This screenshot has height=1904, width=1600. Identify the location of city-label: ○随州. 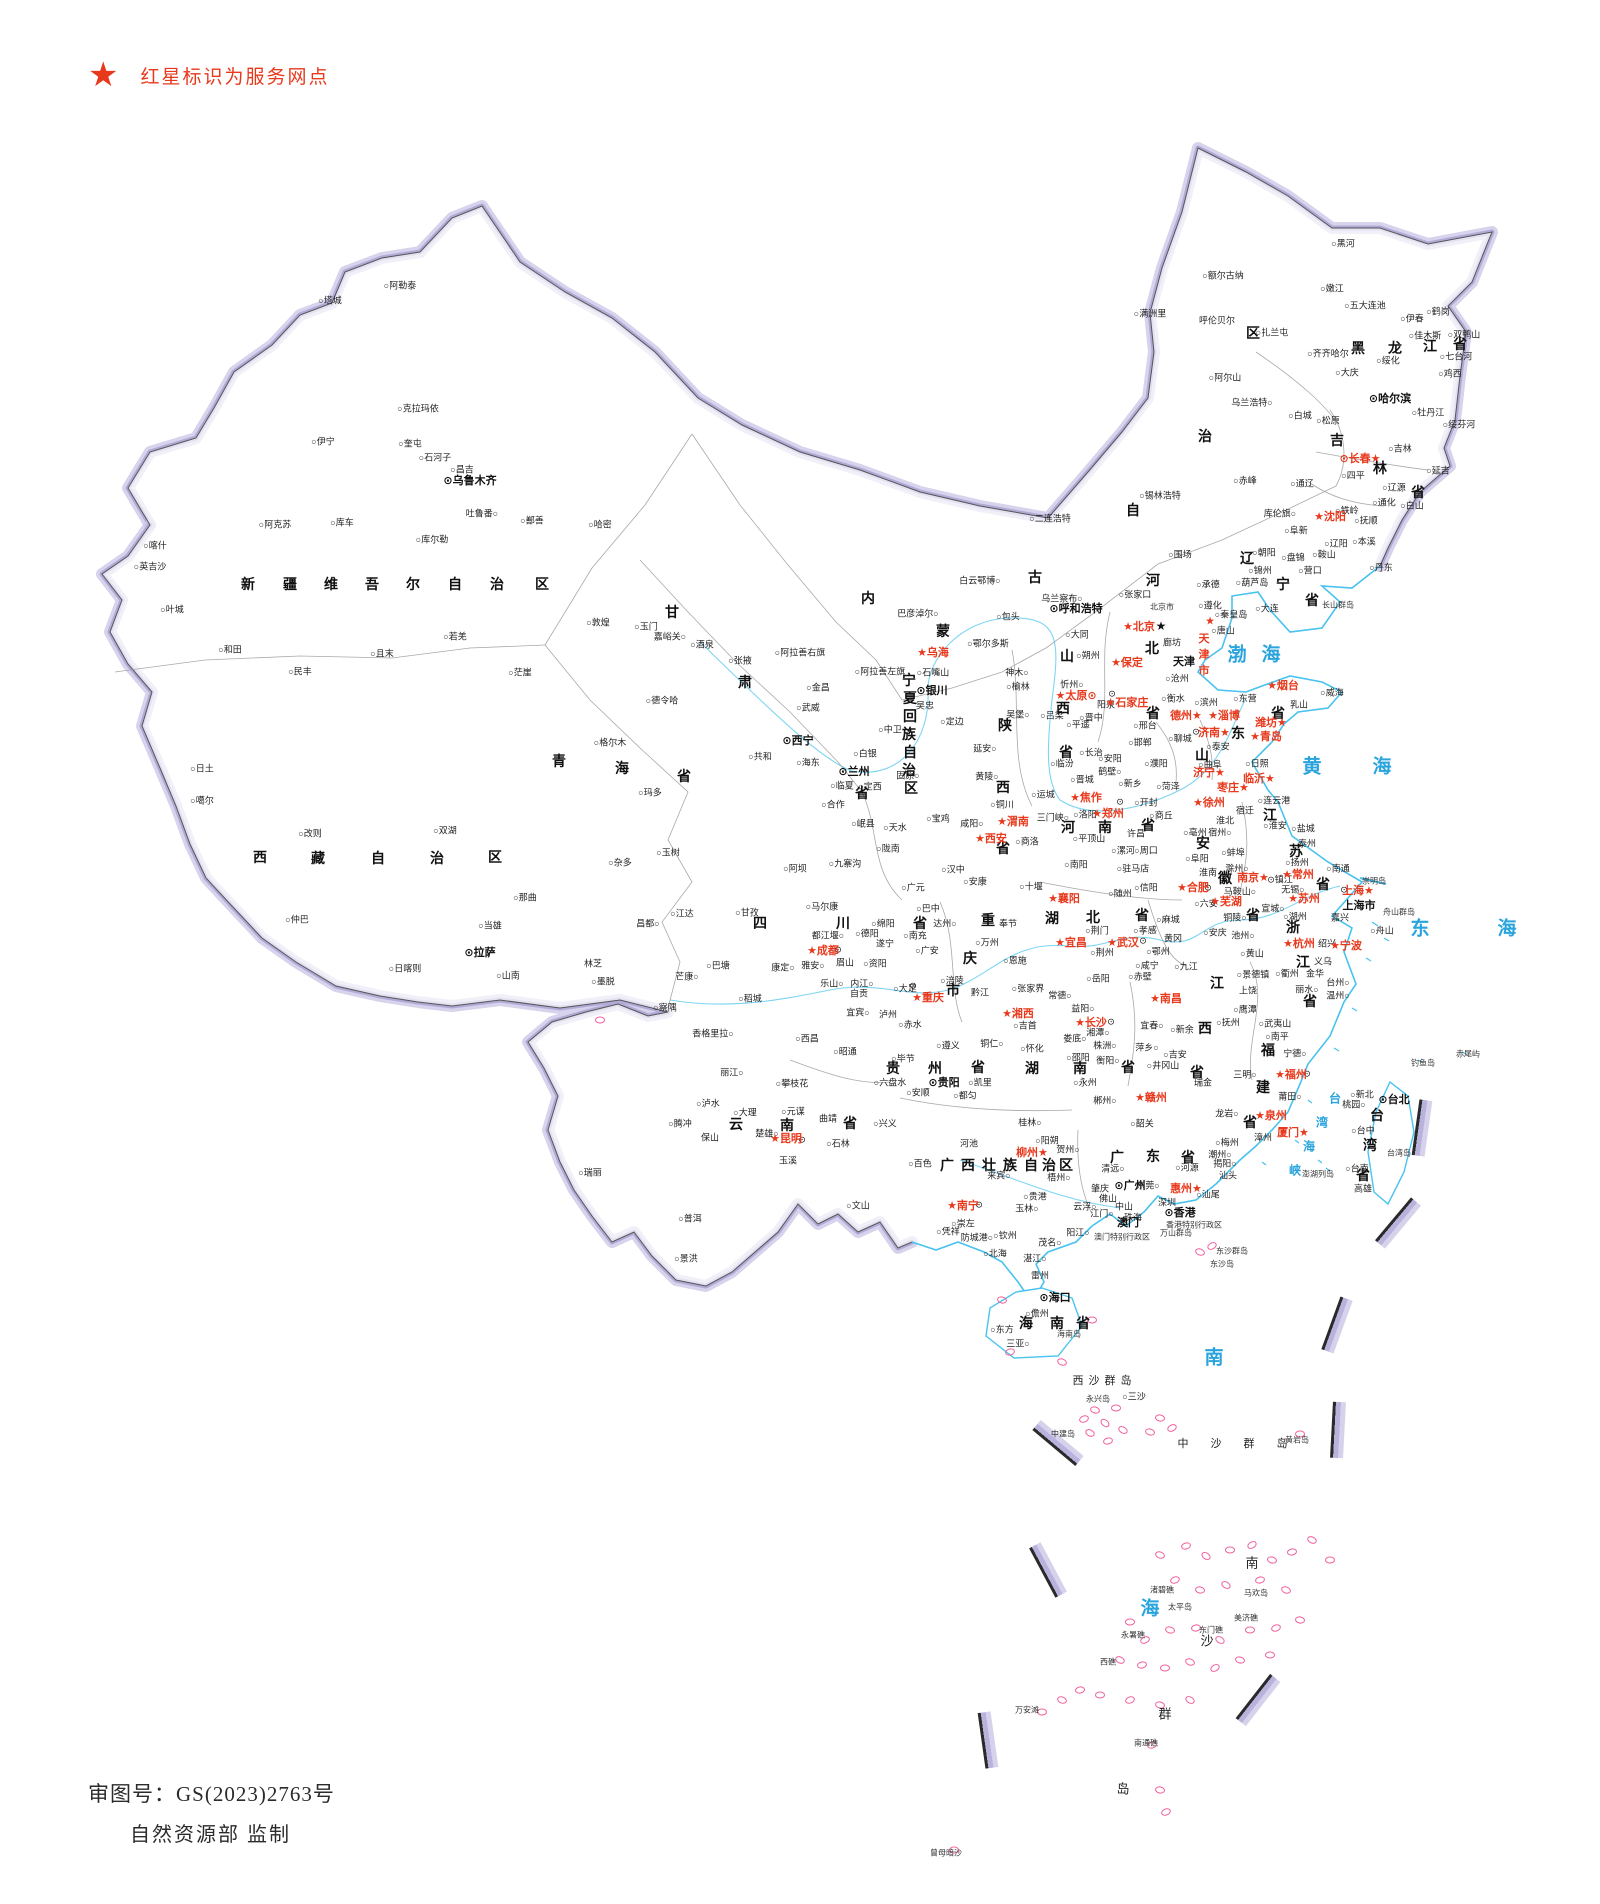
(1120, 893).